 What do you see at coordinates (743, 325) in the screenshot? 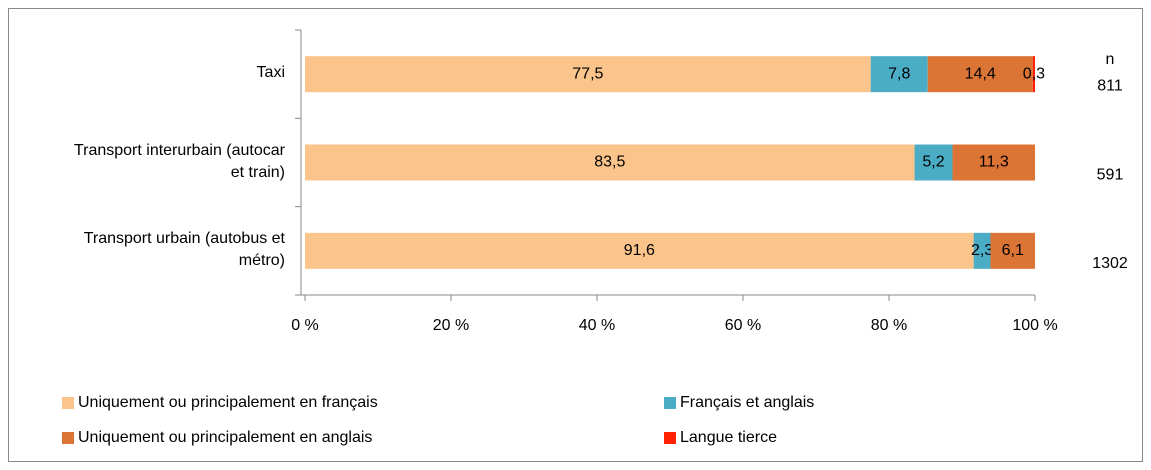
I see `x-tick-label: 60 %` at bounding box center [743, 325].